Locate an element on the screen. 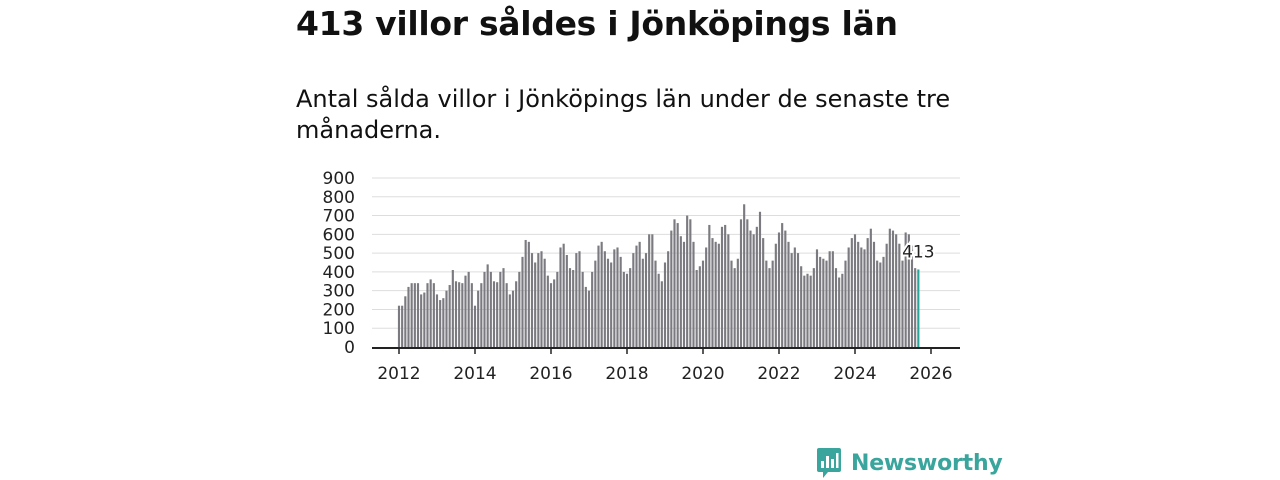  y-tick-label: 800 is located at coordinates (339, 198).